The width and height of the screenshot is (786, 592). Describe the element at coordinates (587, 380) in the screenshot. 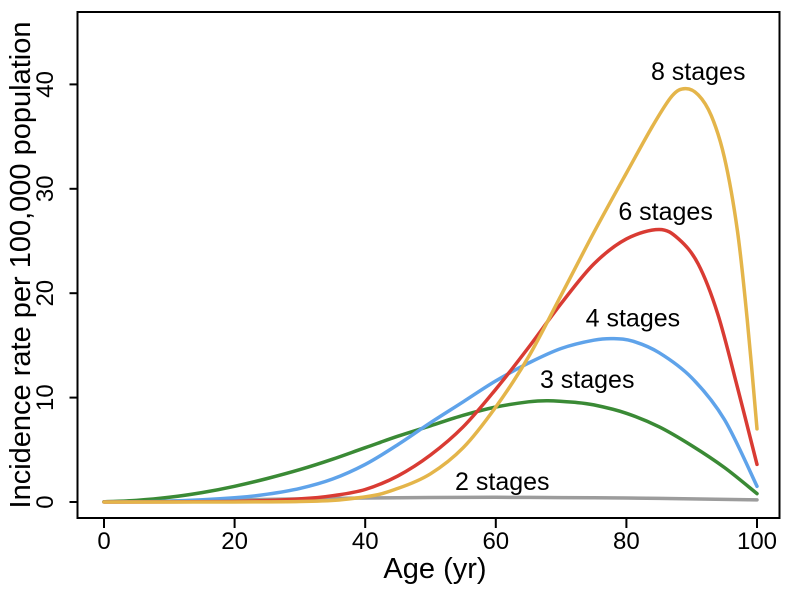

I see `curve-label-3-stages: 3 stages` at that location.